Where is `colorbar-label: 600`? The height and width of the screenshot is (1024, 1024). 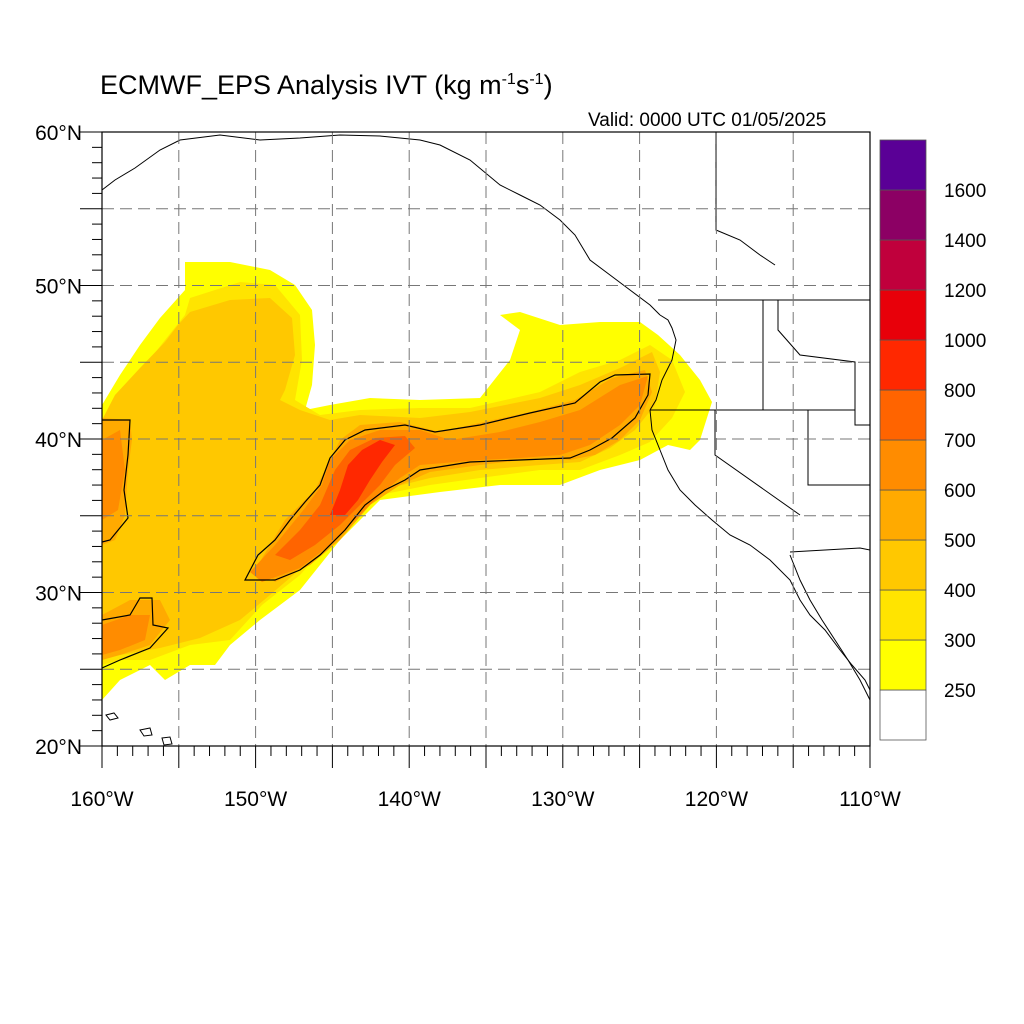
colorbar-label: 600 is located at coordinates (960, 491).